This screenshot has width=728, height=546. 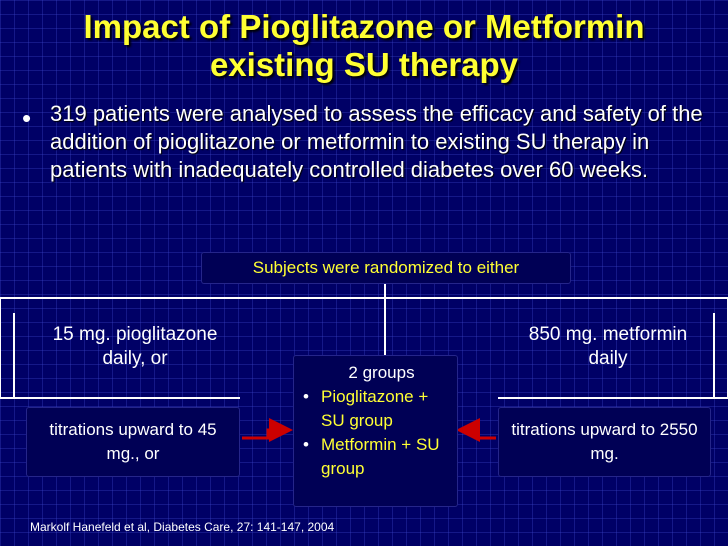 What do you see at coordinates (364, 305) in the screenshot?
I see `top-connector-line` at bounding box center [364, 305].